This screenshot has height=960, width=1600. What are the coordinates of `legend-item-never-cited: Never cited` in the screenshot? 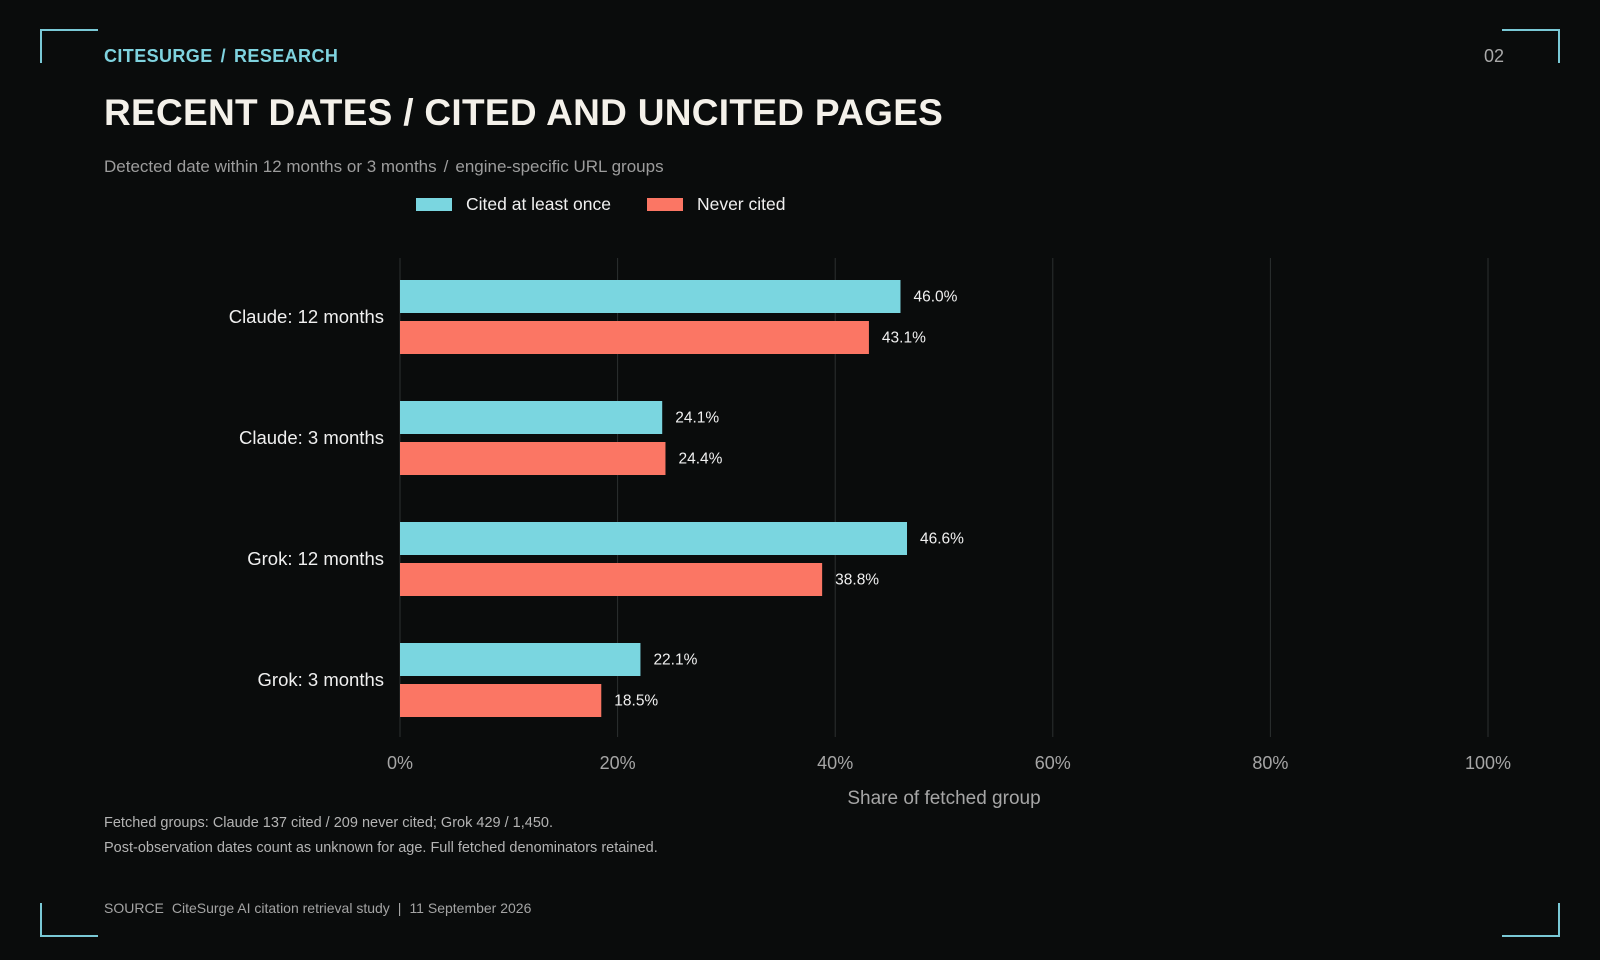 It's located at (716, 204).